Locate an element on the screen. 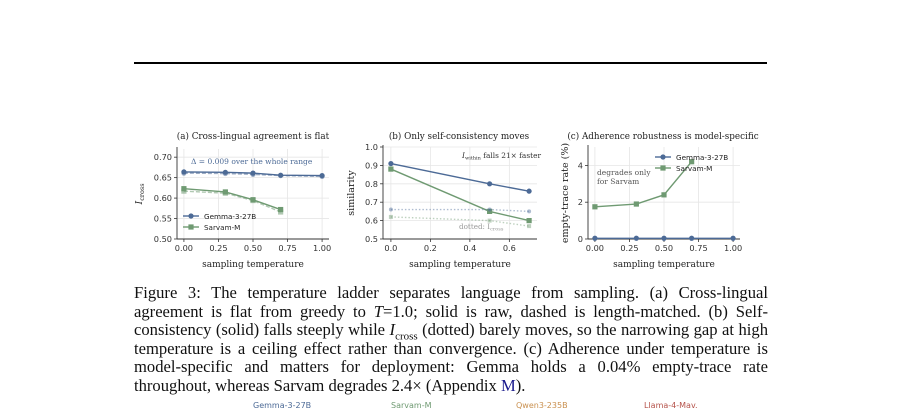 The height and width of the screenshot is (414, 902). panel-b-dotted-note: dotted: Icross is located at coordinates (481, 227).